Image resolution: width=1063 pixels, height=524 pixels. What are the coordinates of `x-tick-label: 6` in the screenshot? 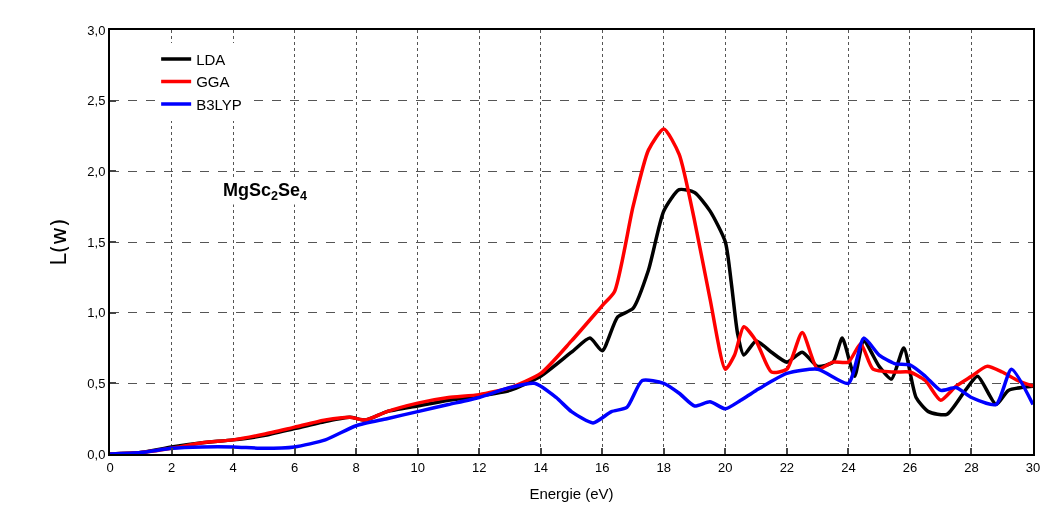 It's located at (294, 467).